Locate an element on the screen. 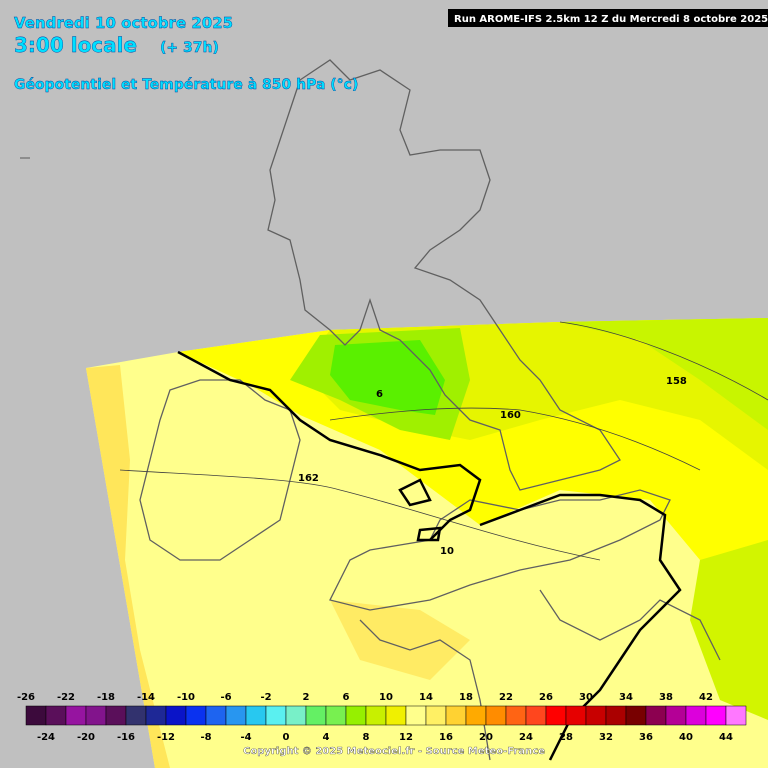 This screenshot has height=768, width=768. scale-label: -12 is located at coordinates (166, 737).